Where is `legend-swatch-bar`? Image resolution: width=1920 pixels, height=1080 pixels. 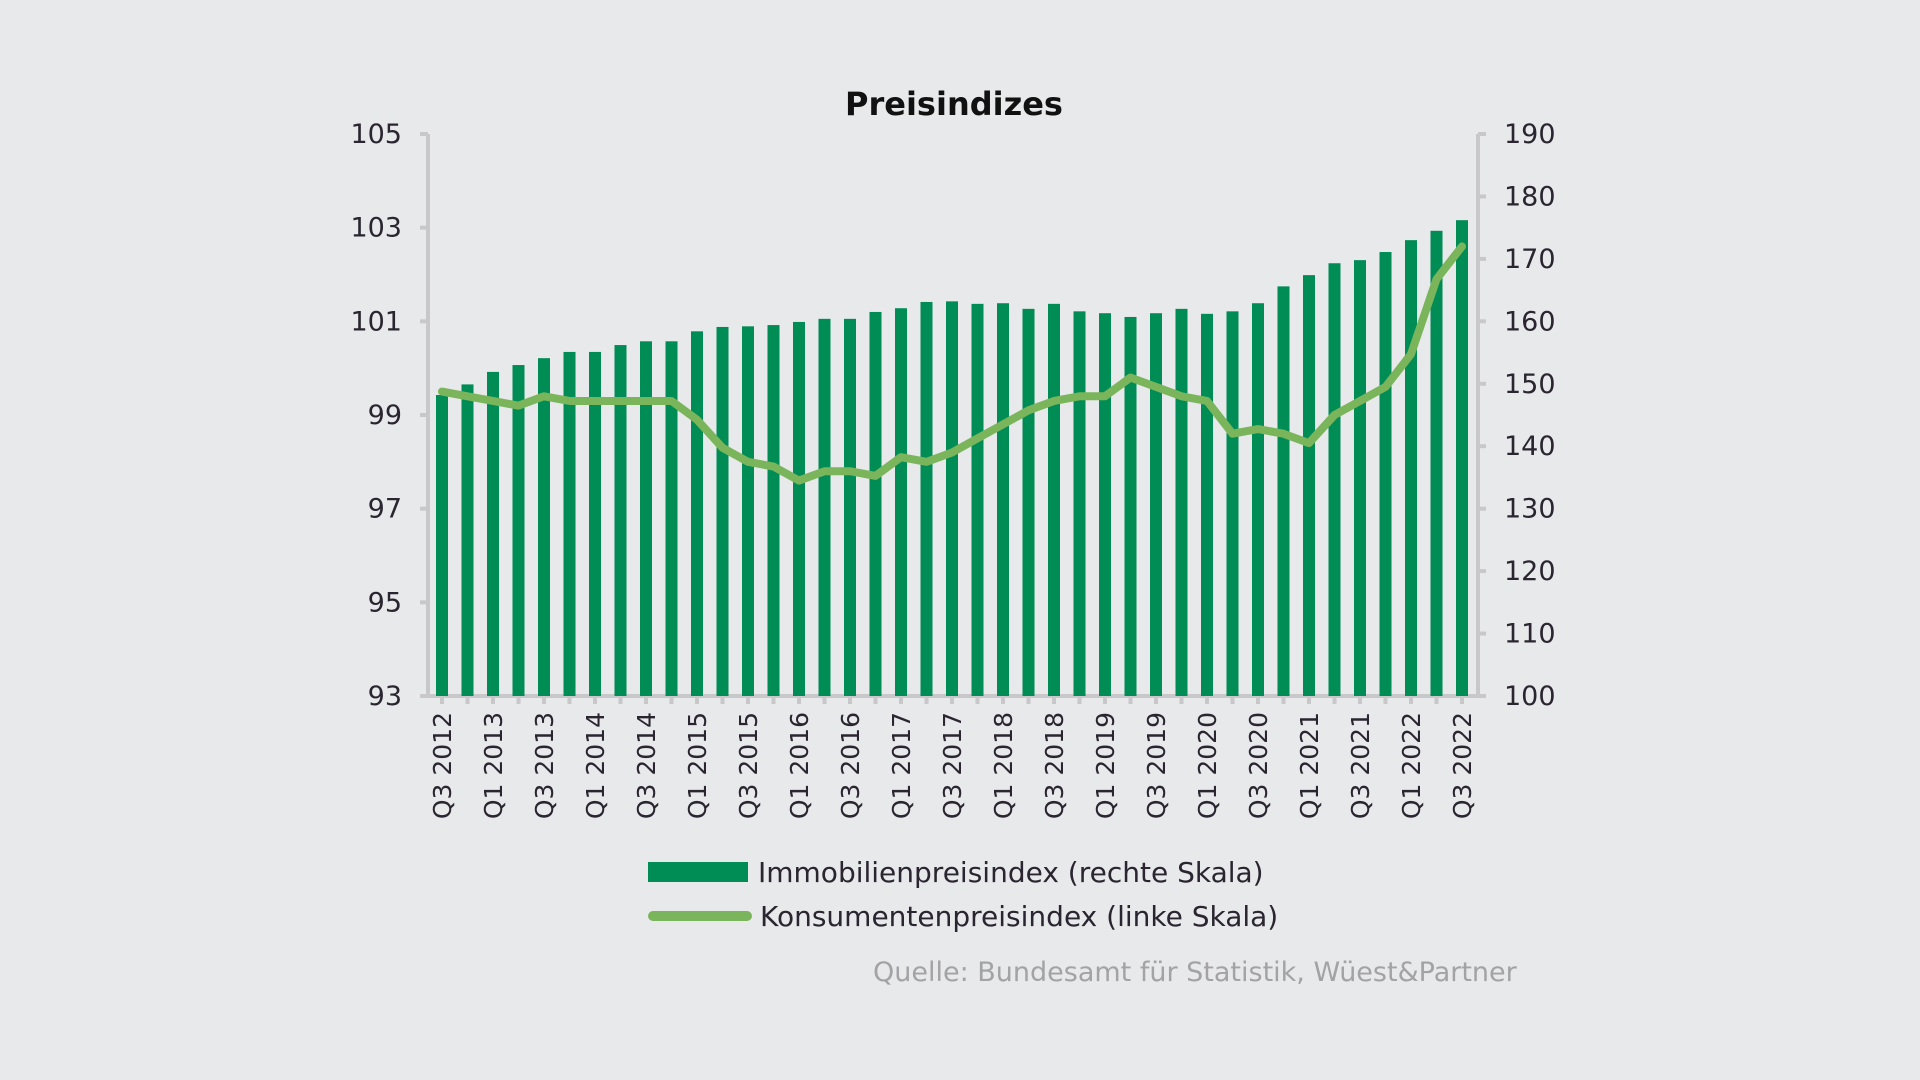
legend-swatch-bar is located at coordinates (698, 872).